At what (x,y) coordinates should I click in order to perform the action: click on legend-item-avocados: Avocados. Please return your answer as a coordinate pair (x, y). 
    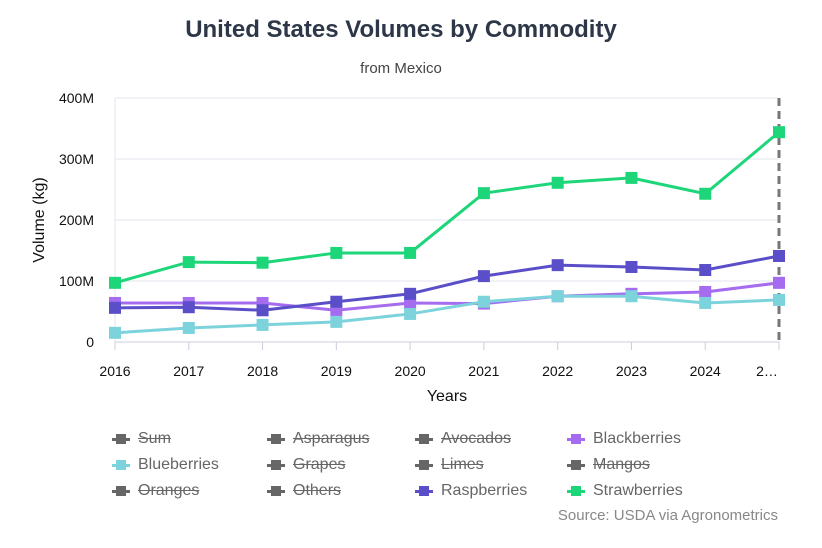
    Looking at the image, I should click on (491, 439).